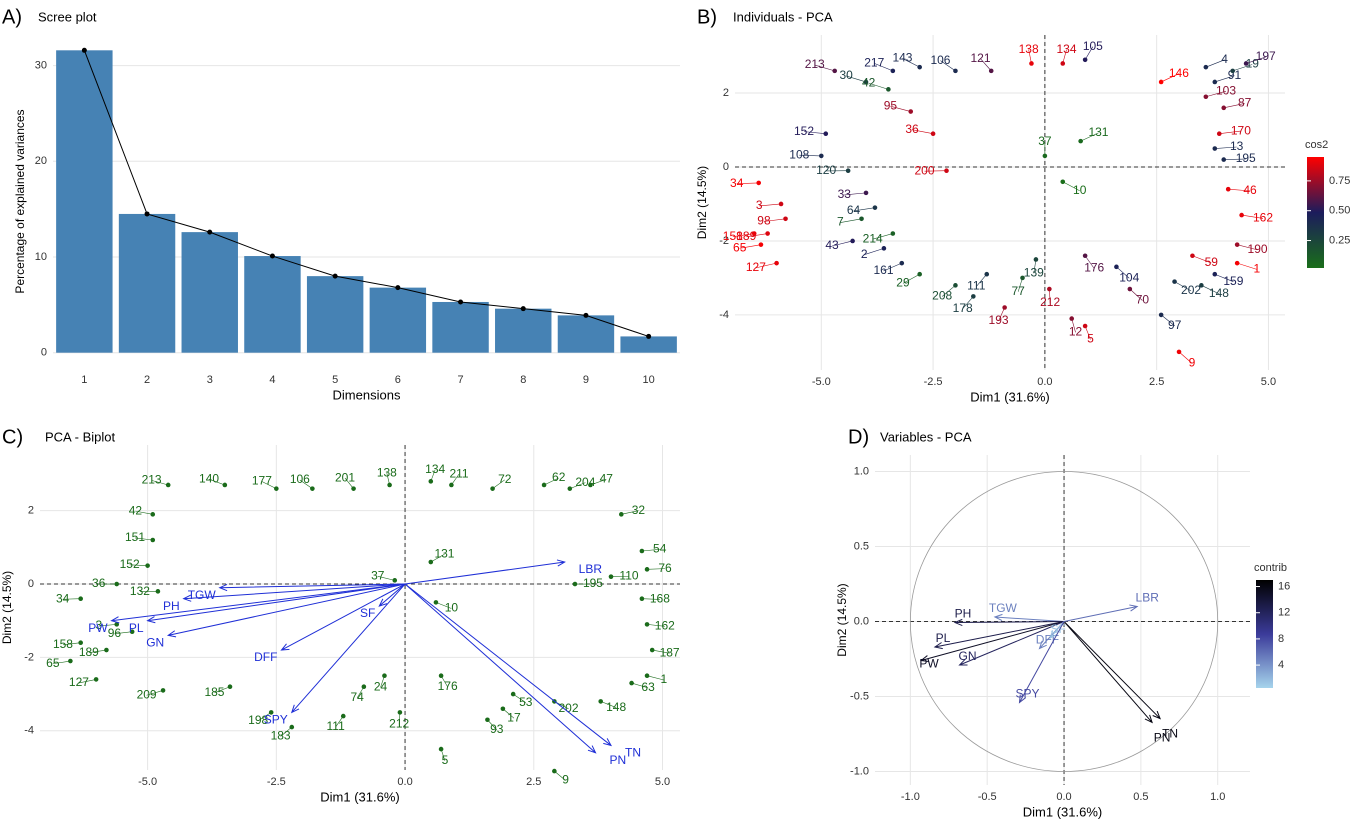 Image resolution: width=1359 pixels, height=825 pixels. Describe the element at coordinates (1076, 332) in the screenshot. I see `point-label: 12` at that location.